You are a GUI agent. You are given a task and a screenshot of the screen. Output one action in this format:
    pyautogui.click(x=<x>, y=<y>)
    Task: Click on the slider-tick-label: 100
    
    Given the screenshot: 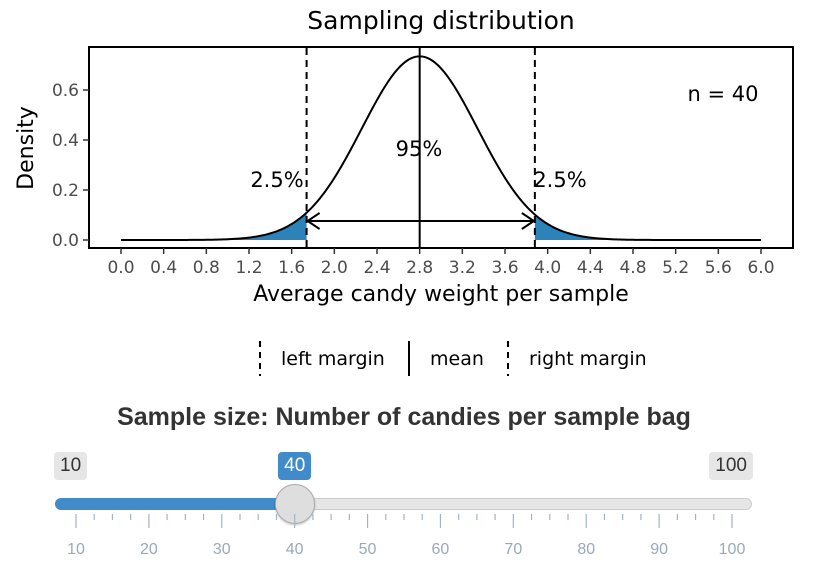 What is the action you would take?
    pyautogui.click(x=732, y=549)
    